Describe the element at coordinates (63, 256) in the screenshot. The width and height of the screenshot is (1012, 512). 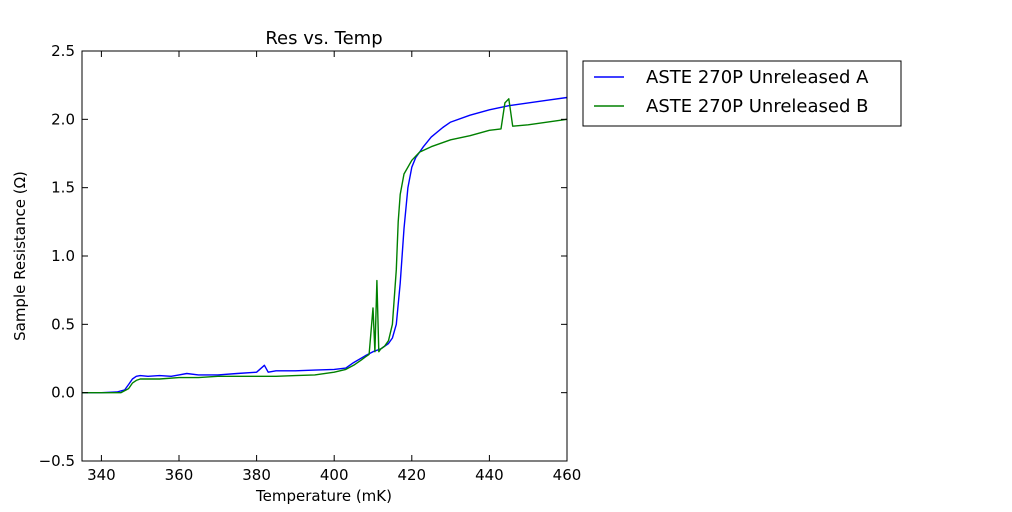
I see `y-tick-label: 1.0` at that location.